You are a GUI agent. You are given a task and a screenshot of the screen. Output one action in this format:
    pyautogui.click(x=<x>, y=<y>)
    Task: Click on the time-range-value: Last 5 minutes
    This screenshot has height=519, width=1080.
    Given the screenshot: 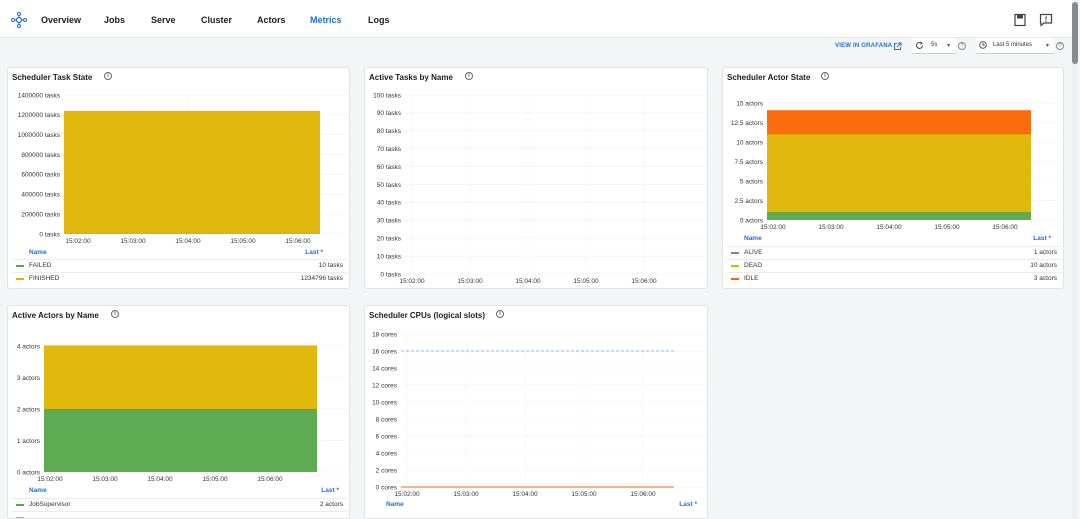 What is the action you would take?
    pyautogui.click(x=1013, y=45)
    